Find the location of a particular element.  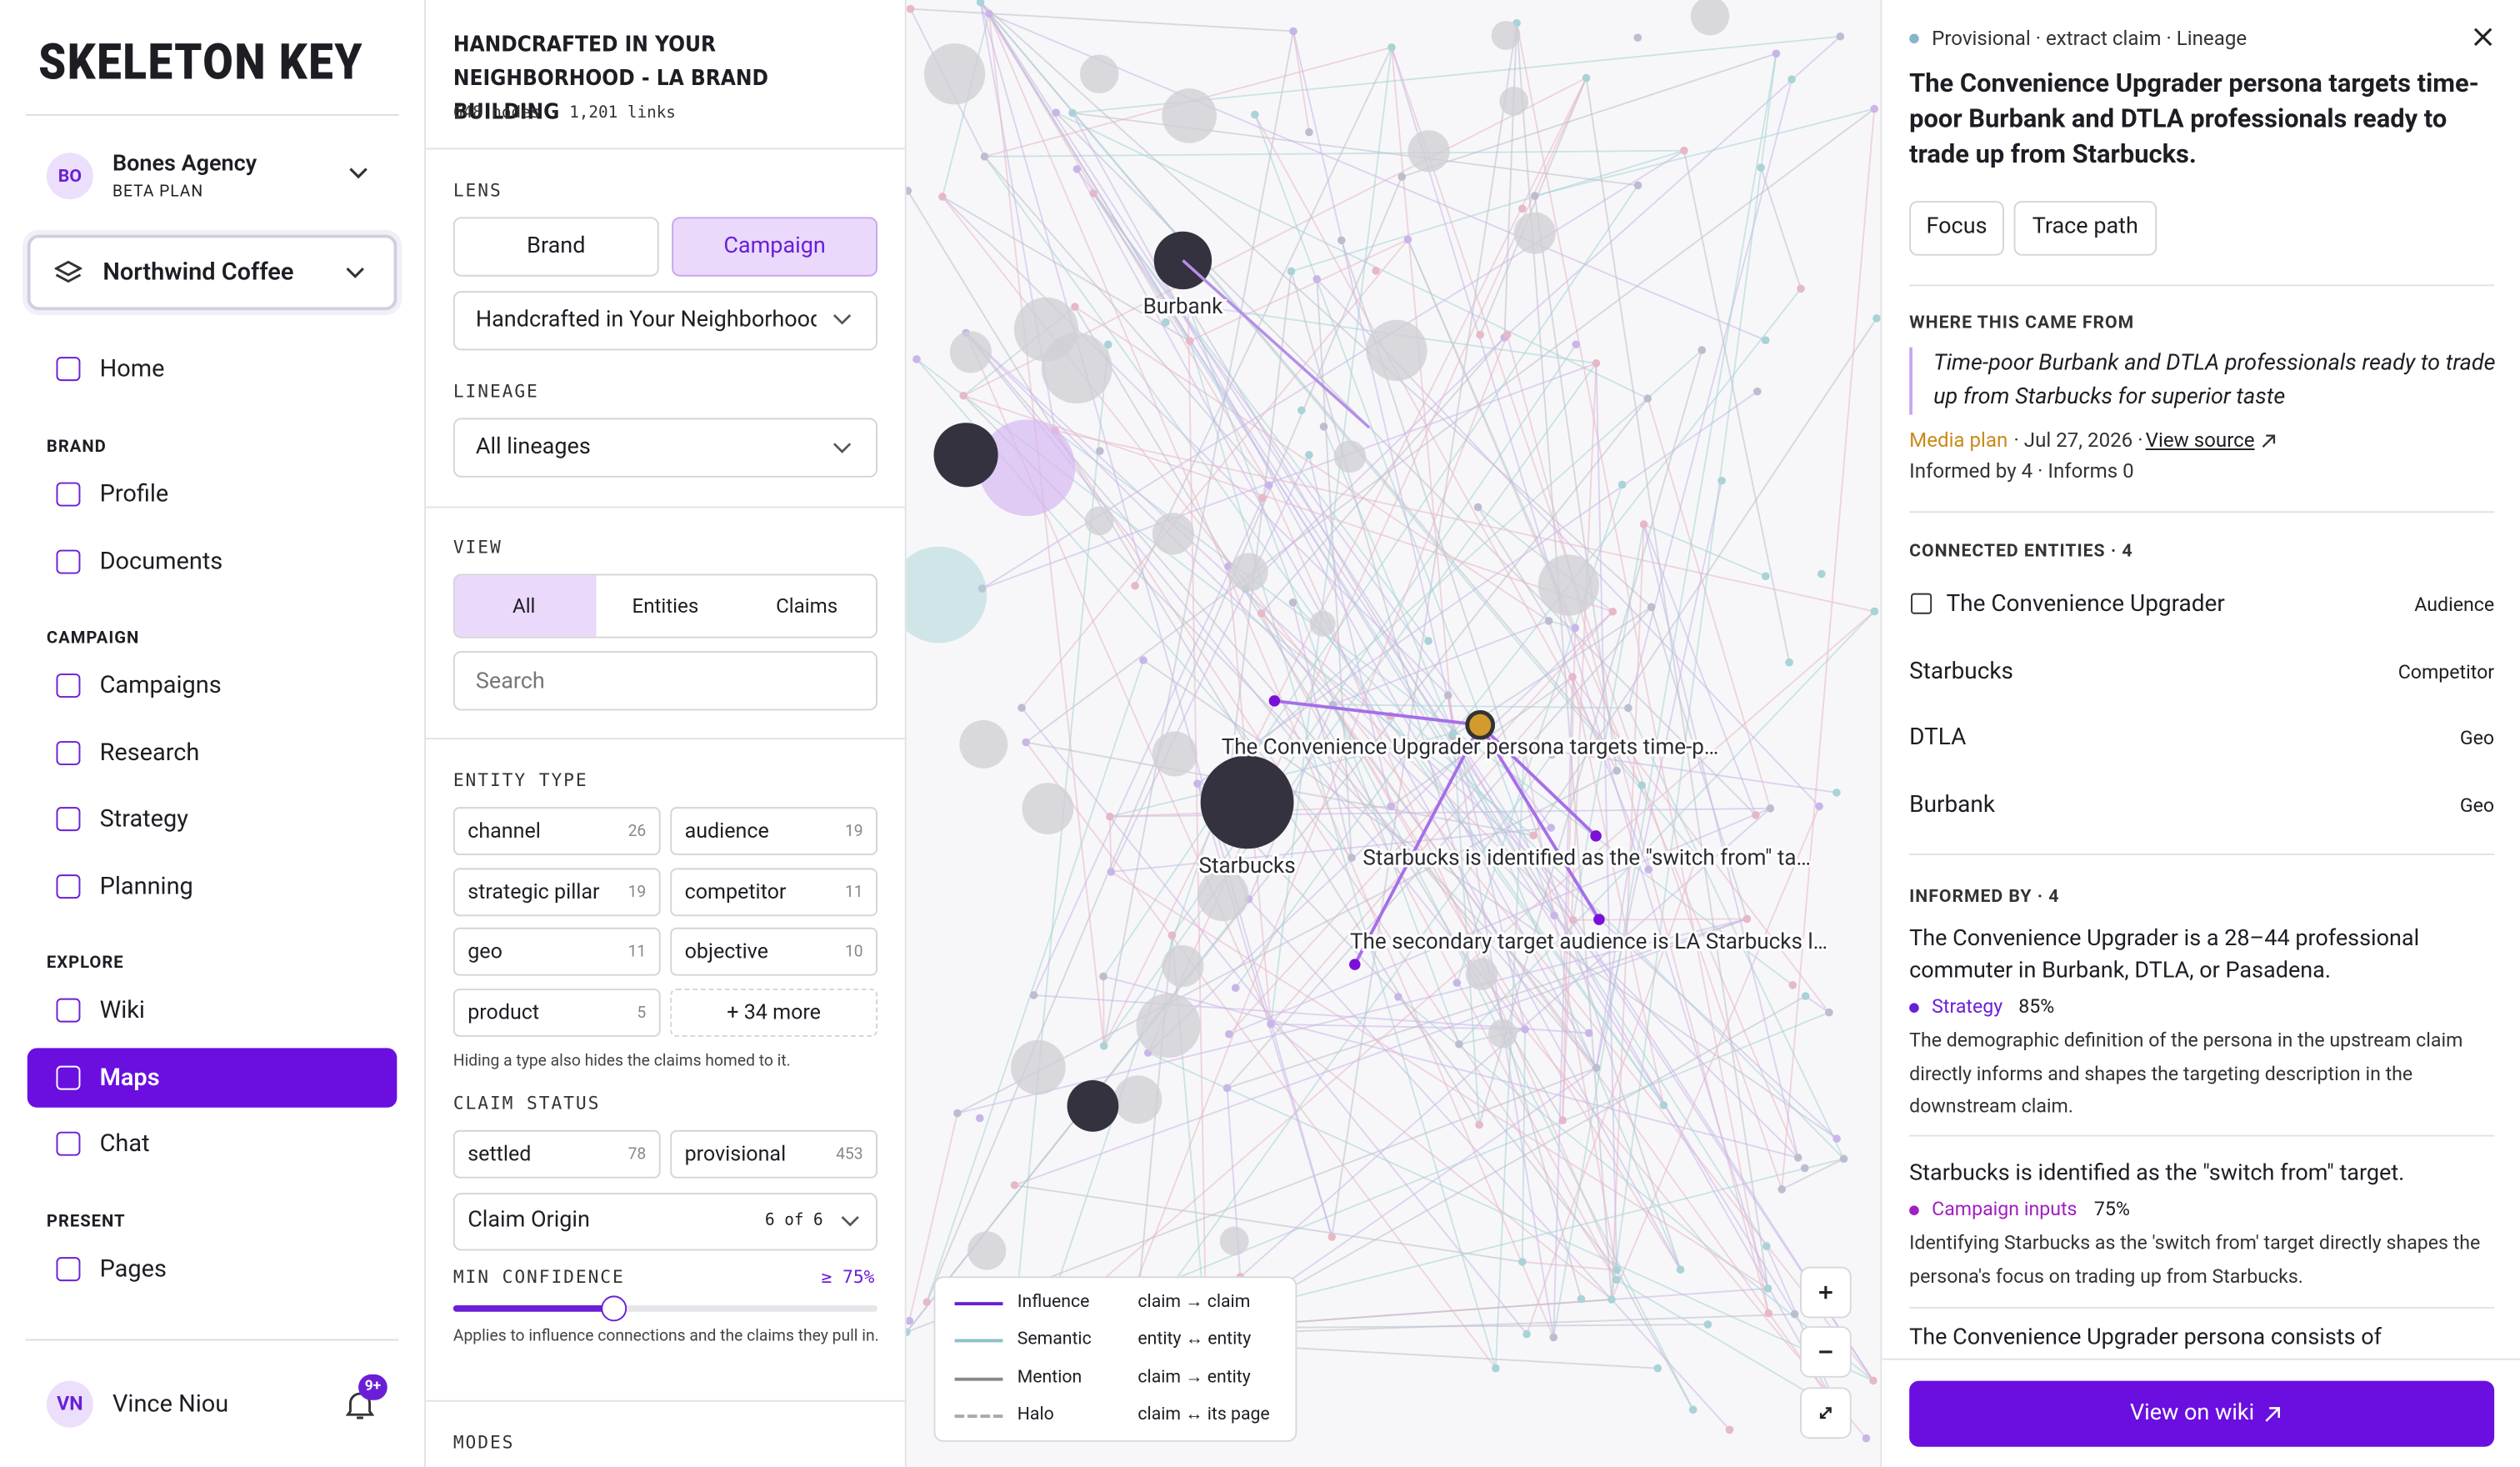

nav-item: Strategy is located at coordinates (143, 818).